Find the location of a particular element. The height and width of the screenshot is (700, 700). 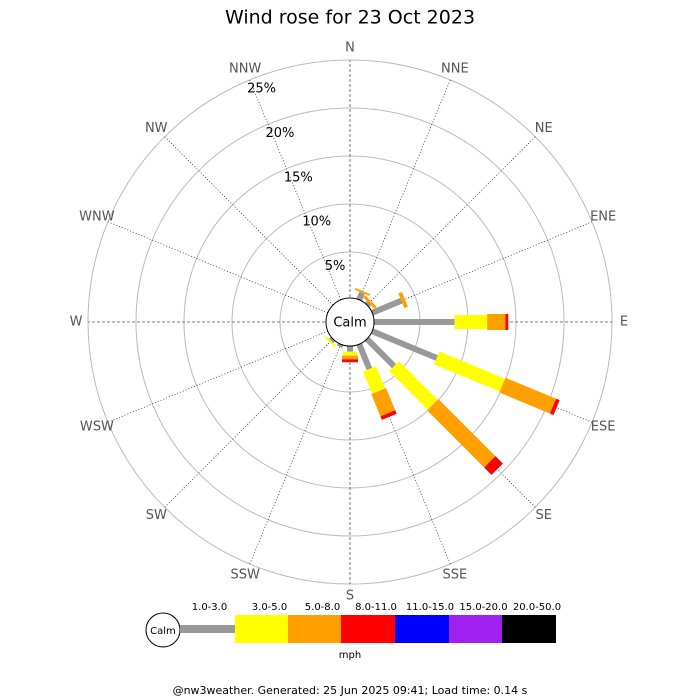

chart-title: Wind rose for 23 Oct 2023 is located at coordinates (350, 18).